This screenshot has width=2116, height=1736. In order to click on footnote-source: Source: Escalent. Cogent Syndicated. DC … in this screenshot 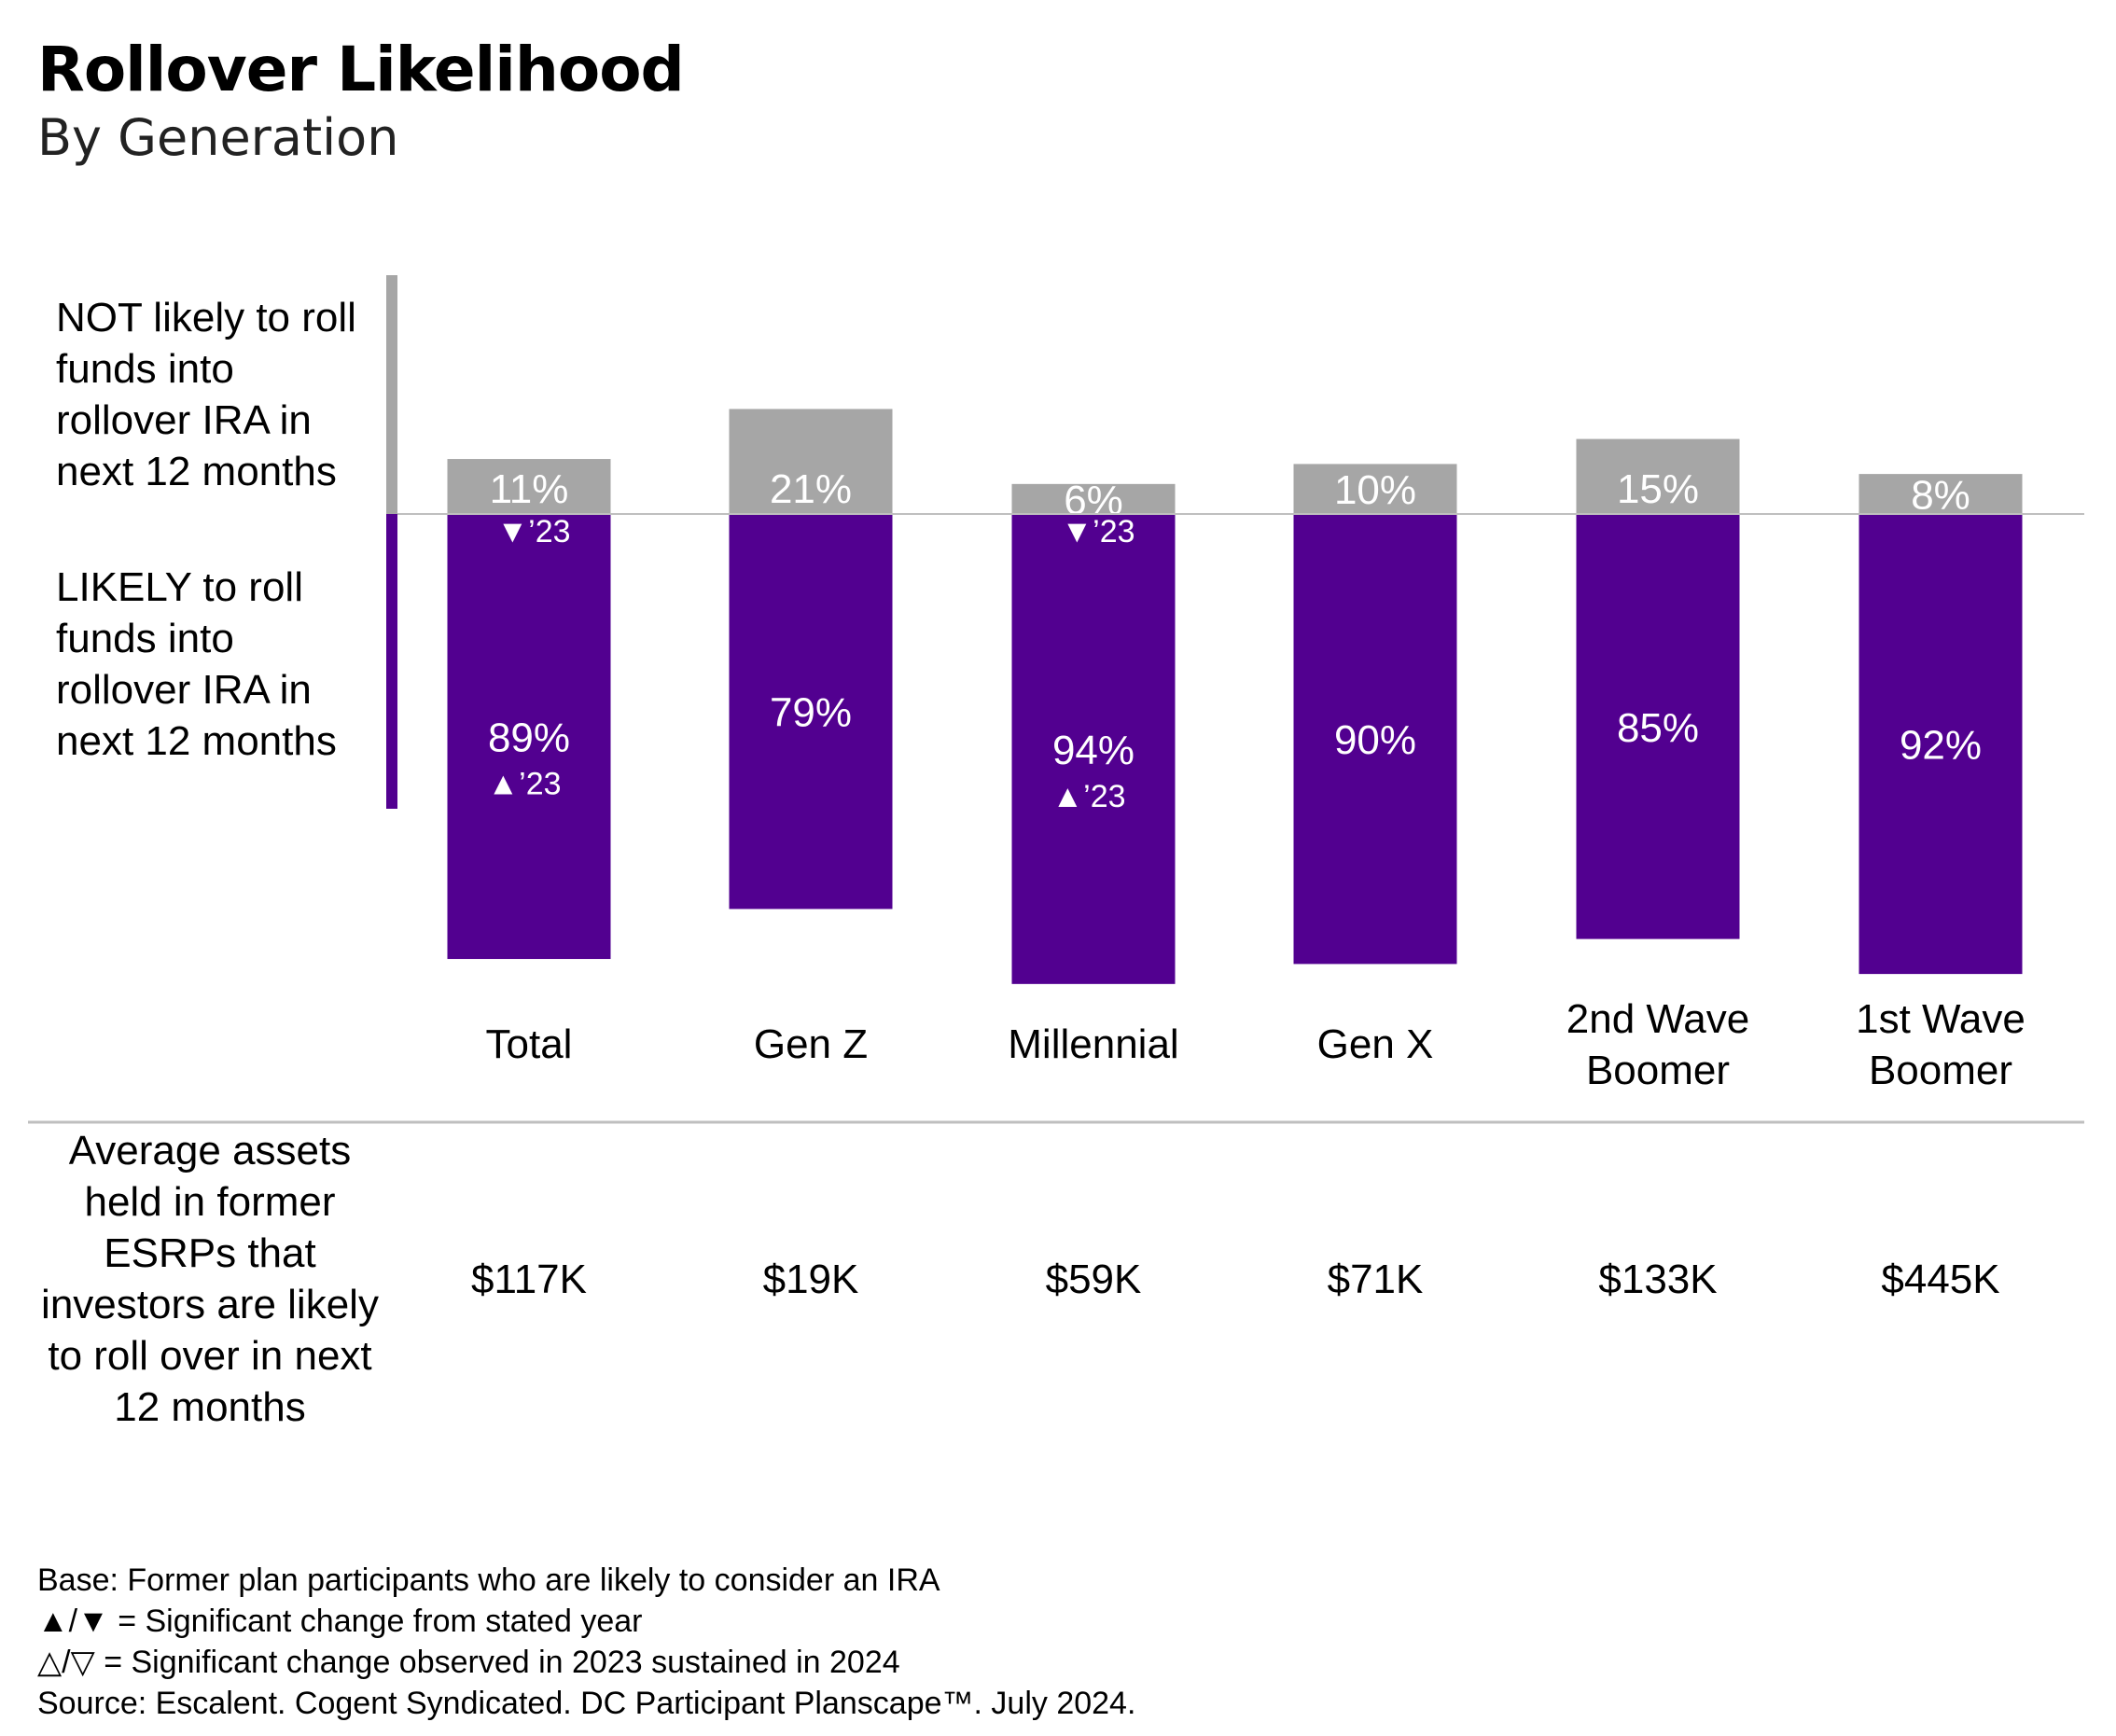, I will do `click(586, 1703)`.